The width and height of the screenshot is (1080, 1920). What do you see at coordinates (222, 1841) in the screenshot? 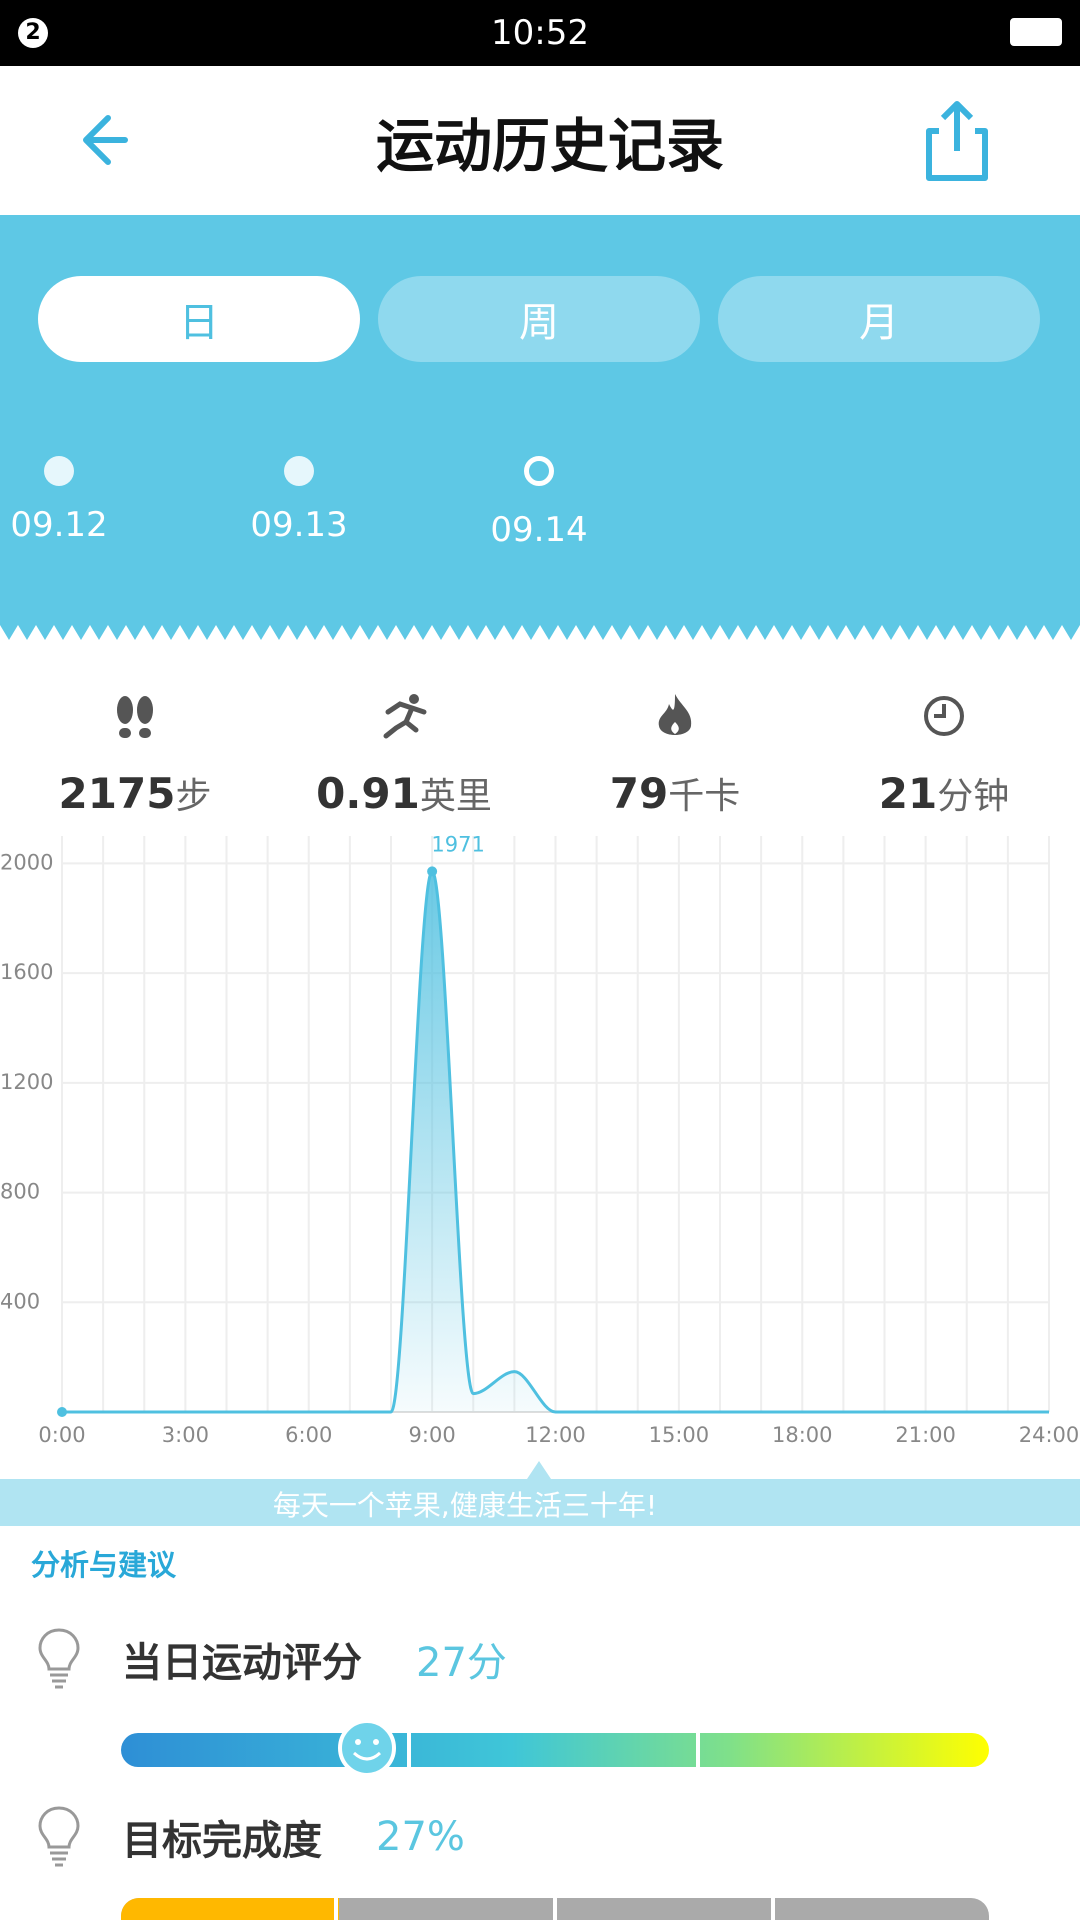
I see `item-label: 目标完成度` at bounding box center [222, 1841].